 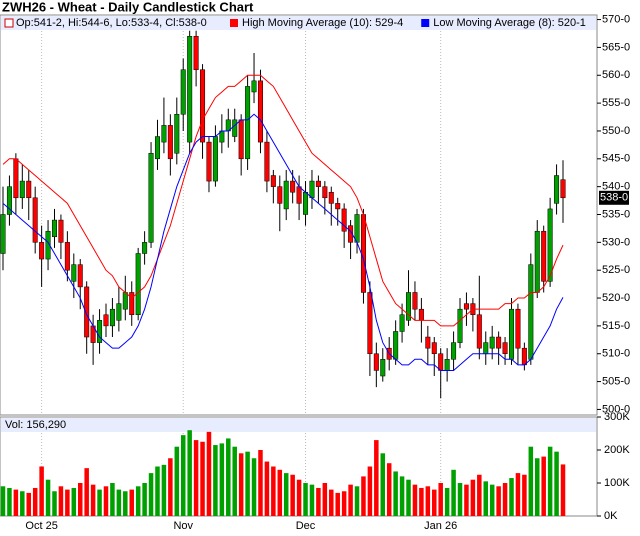 What do you see at coordinates (35, 425) in the screenshot?
I see `volume-legend: Vol: 156,290` at bounding box center [35, 425].